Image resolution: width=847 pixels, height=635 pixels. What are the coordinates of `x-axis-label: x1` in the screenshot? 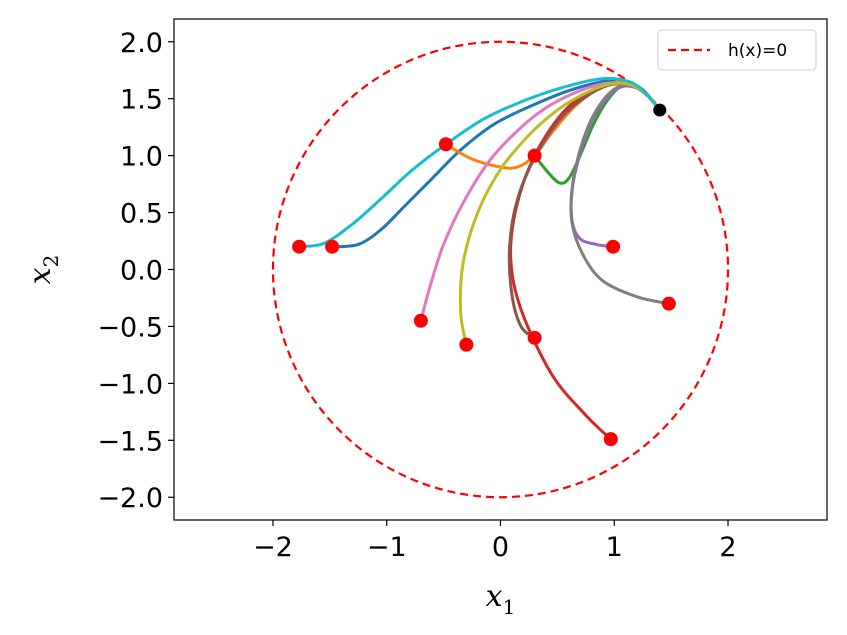 It's located at (501, 599).